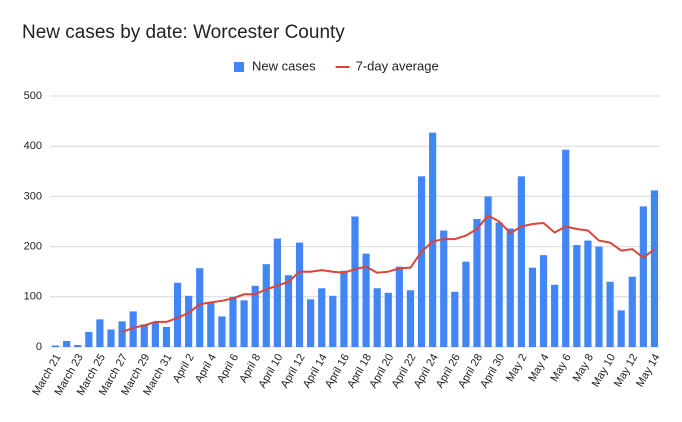 The image size is (682, 422). What do you see at coordinates (239, 67) in the screenshot?
I see `legend-swatch` at bounding box center [239, 67].